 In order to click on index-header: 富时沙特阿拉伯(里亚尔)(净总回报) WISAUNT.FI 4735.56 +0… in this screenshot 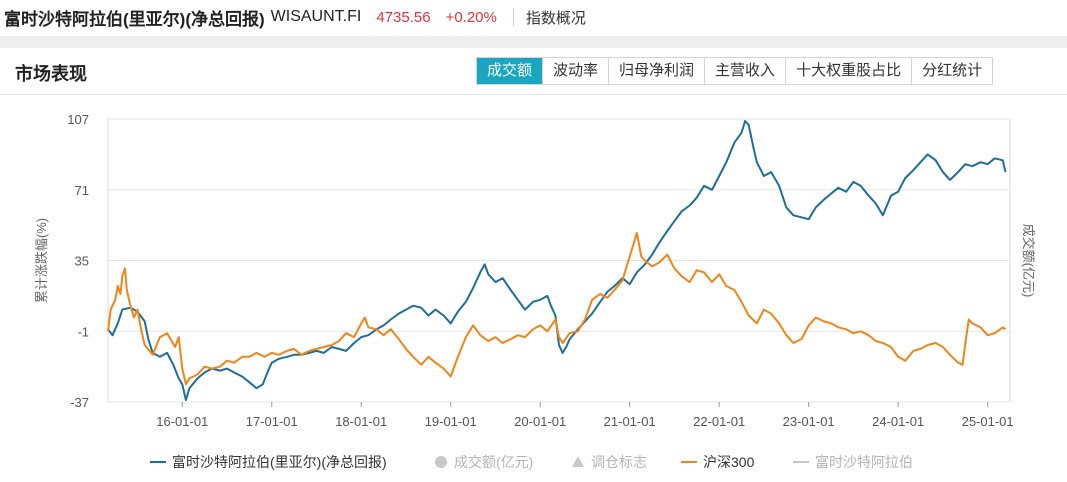, I will do `click(533, 17)`.